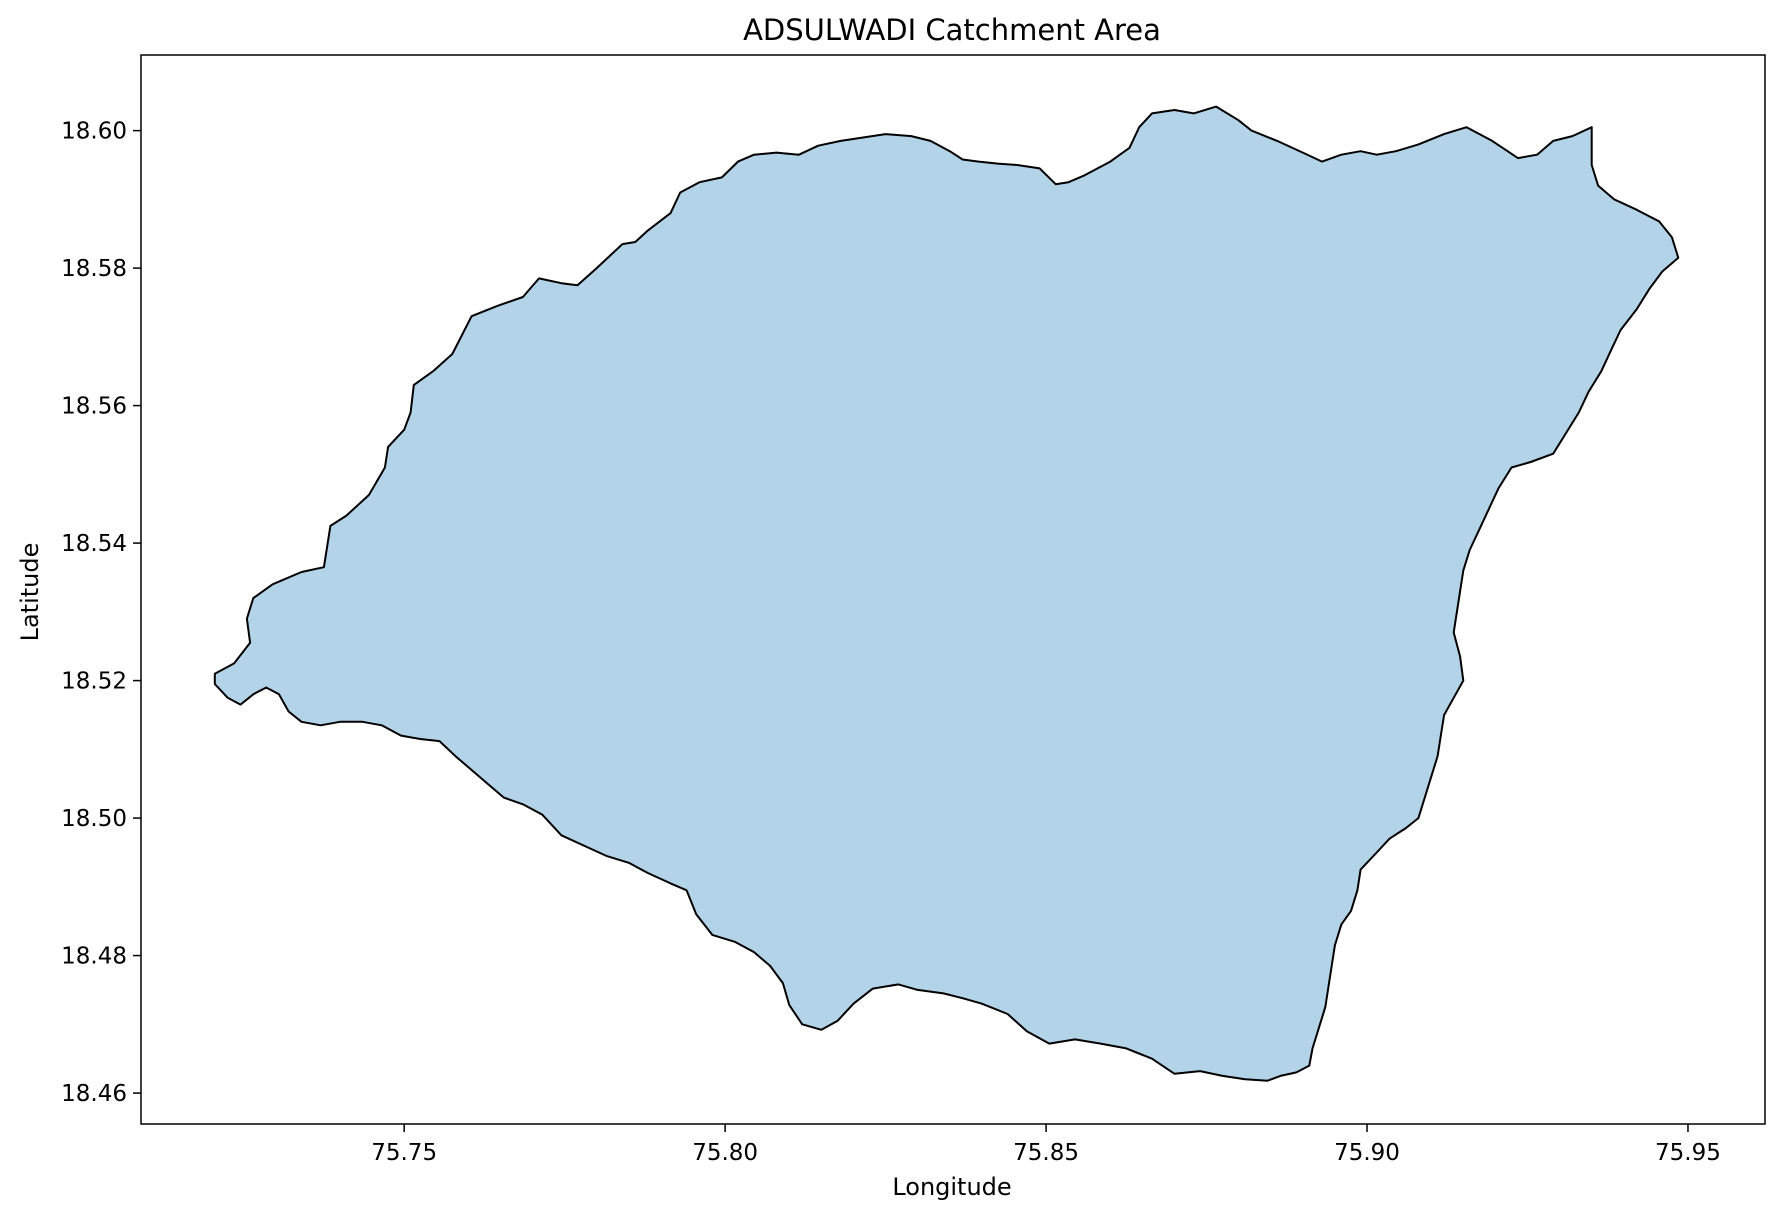 Image resolution: width=1781 pixels, height=1217 pixels. I want to click on x-tick-label: 75.80, so click(725, 1153).